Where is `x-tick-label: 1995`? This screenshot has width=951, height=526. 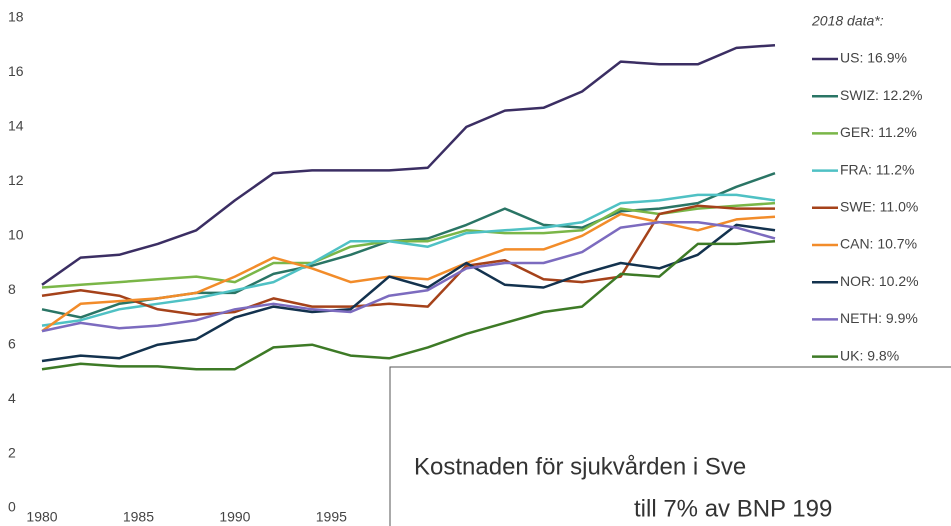
x-tick-label: 1995 is located at coordinates (331, 517).